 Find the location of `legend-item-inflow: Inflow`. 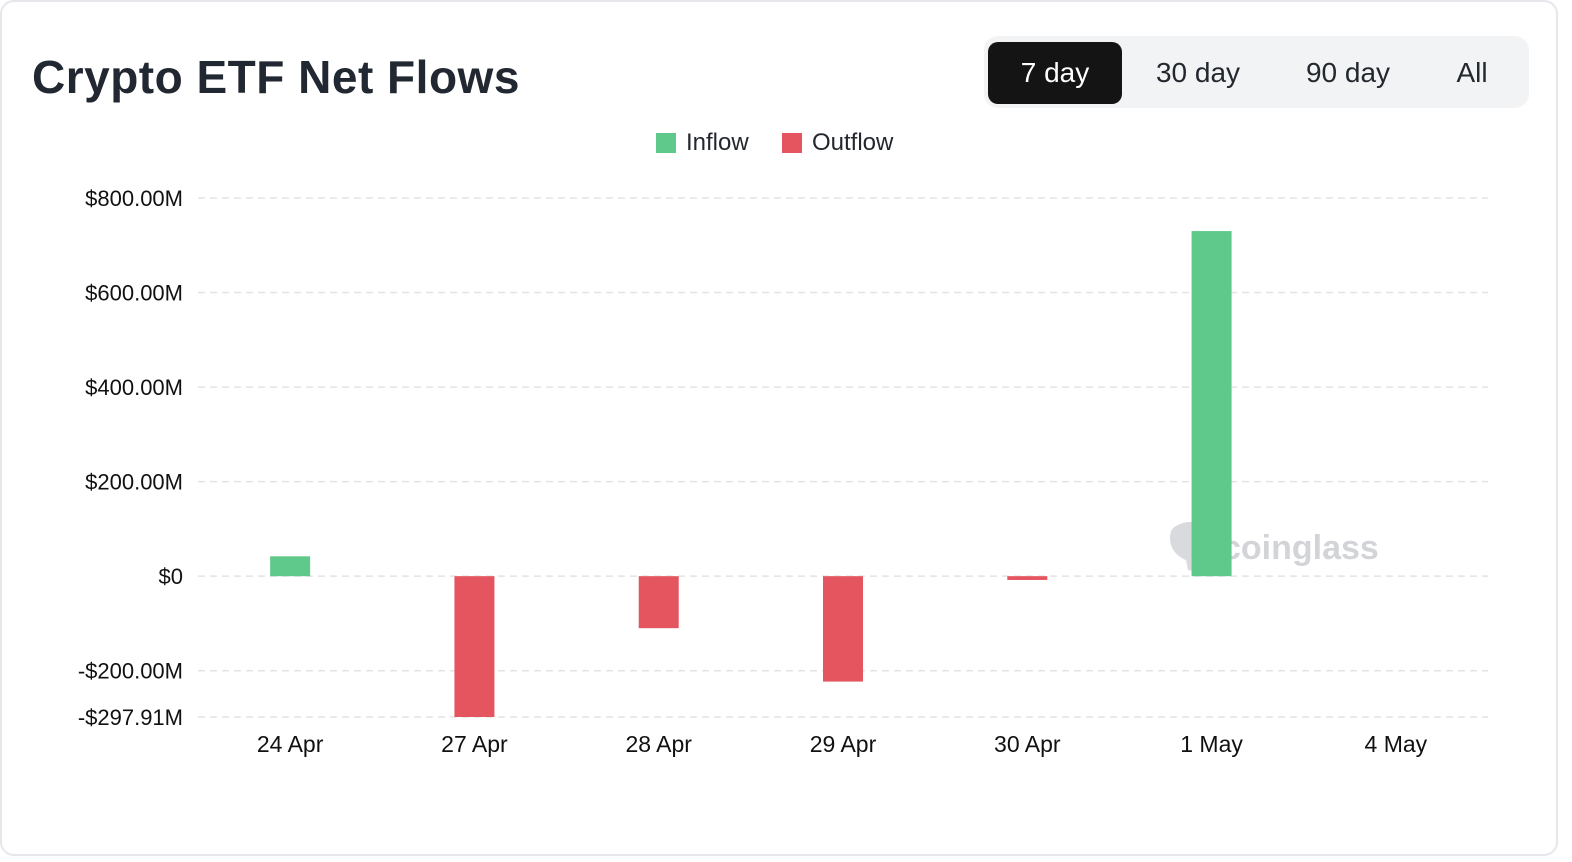

legend-item-inflow: Inflow is located at coordinates (702, 143).